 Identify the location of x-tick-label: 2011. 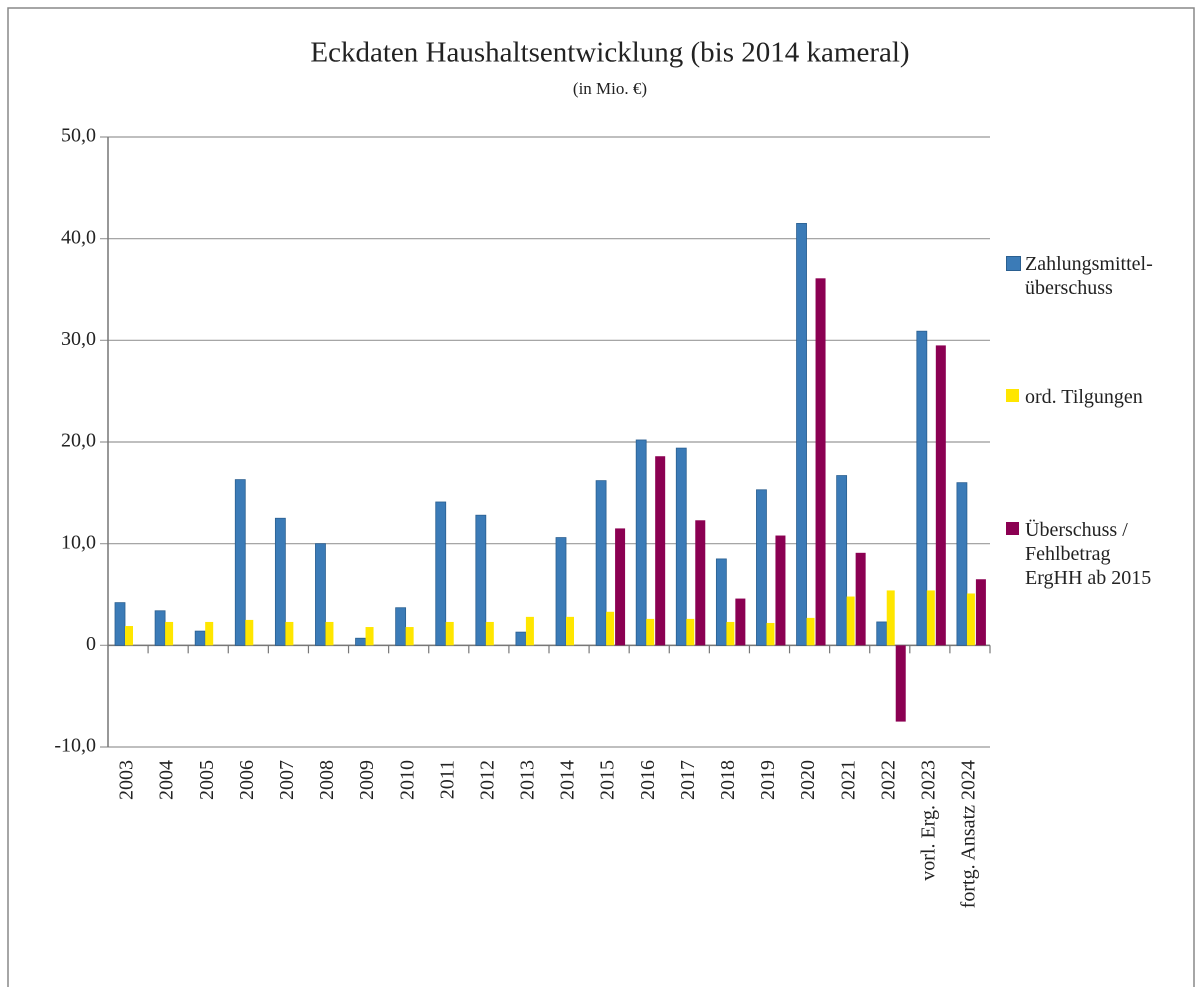
(447, 779).